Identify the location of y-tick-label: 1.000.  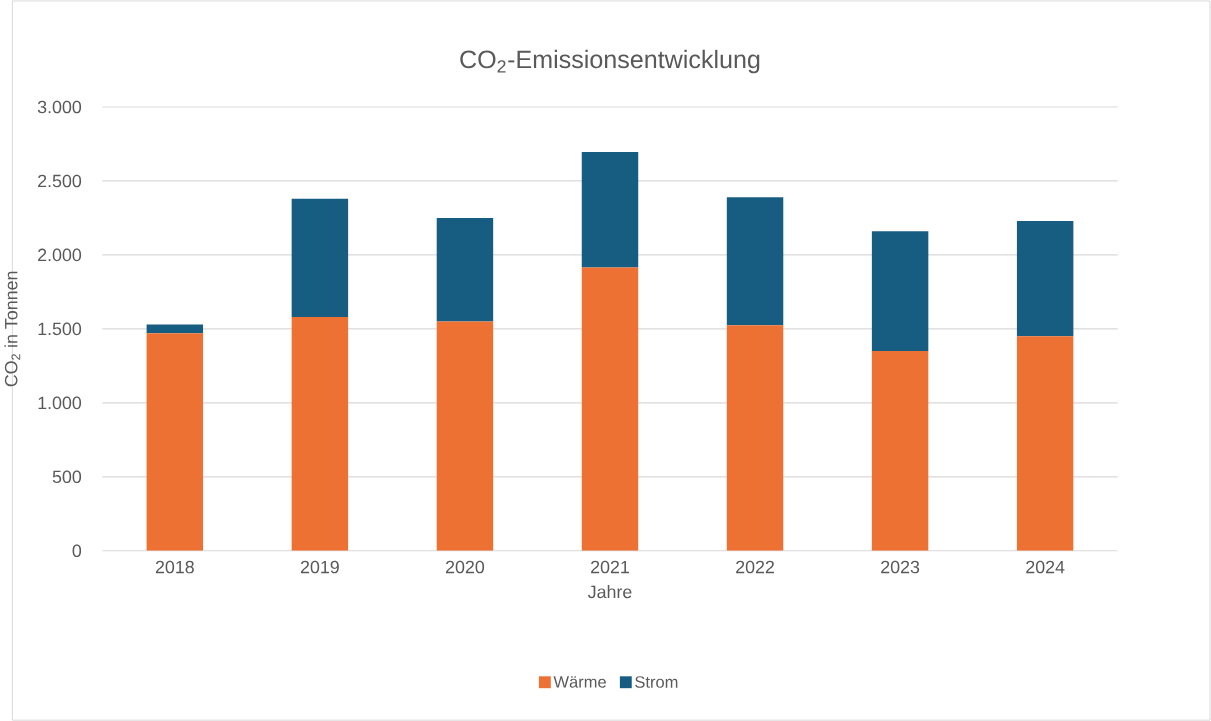
(60, 403).